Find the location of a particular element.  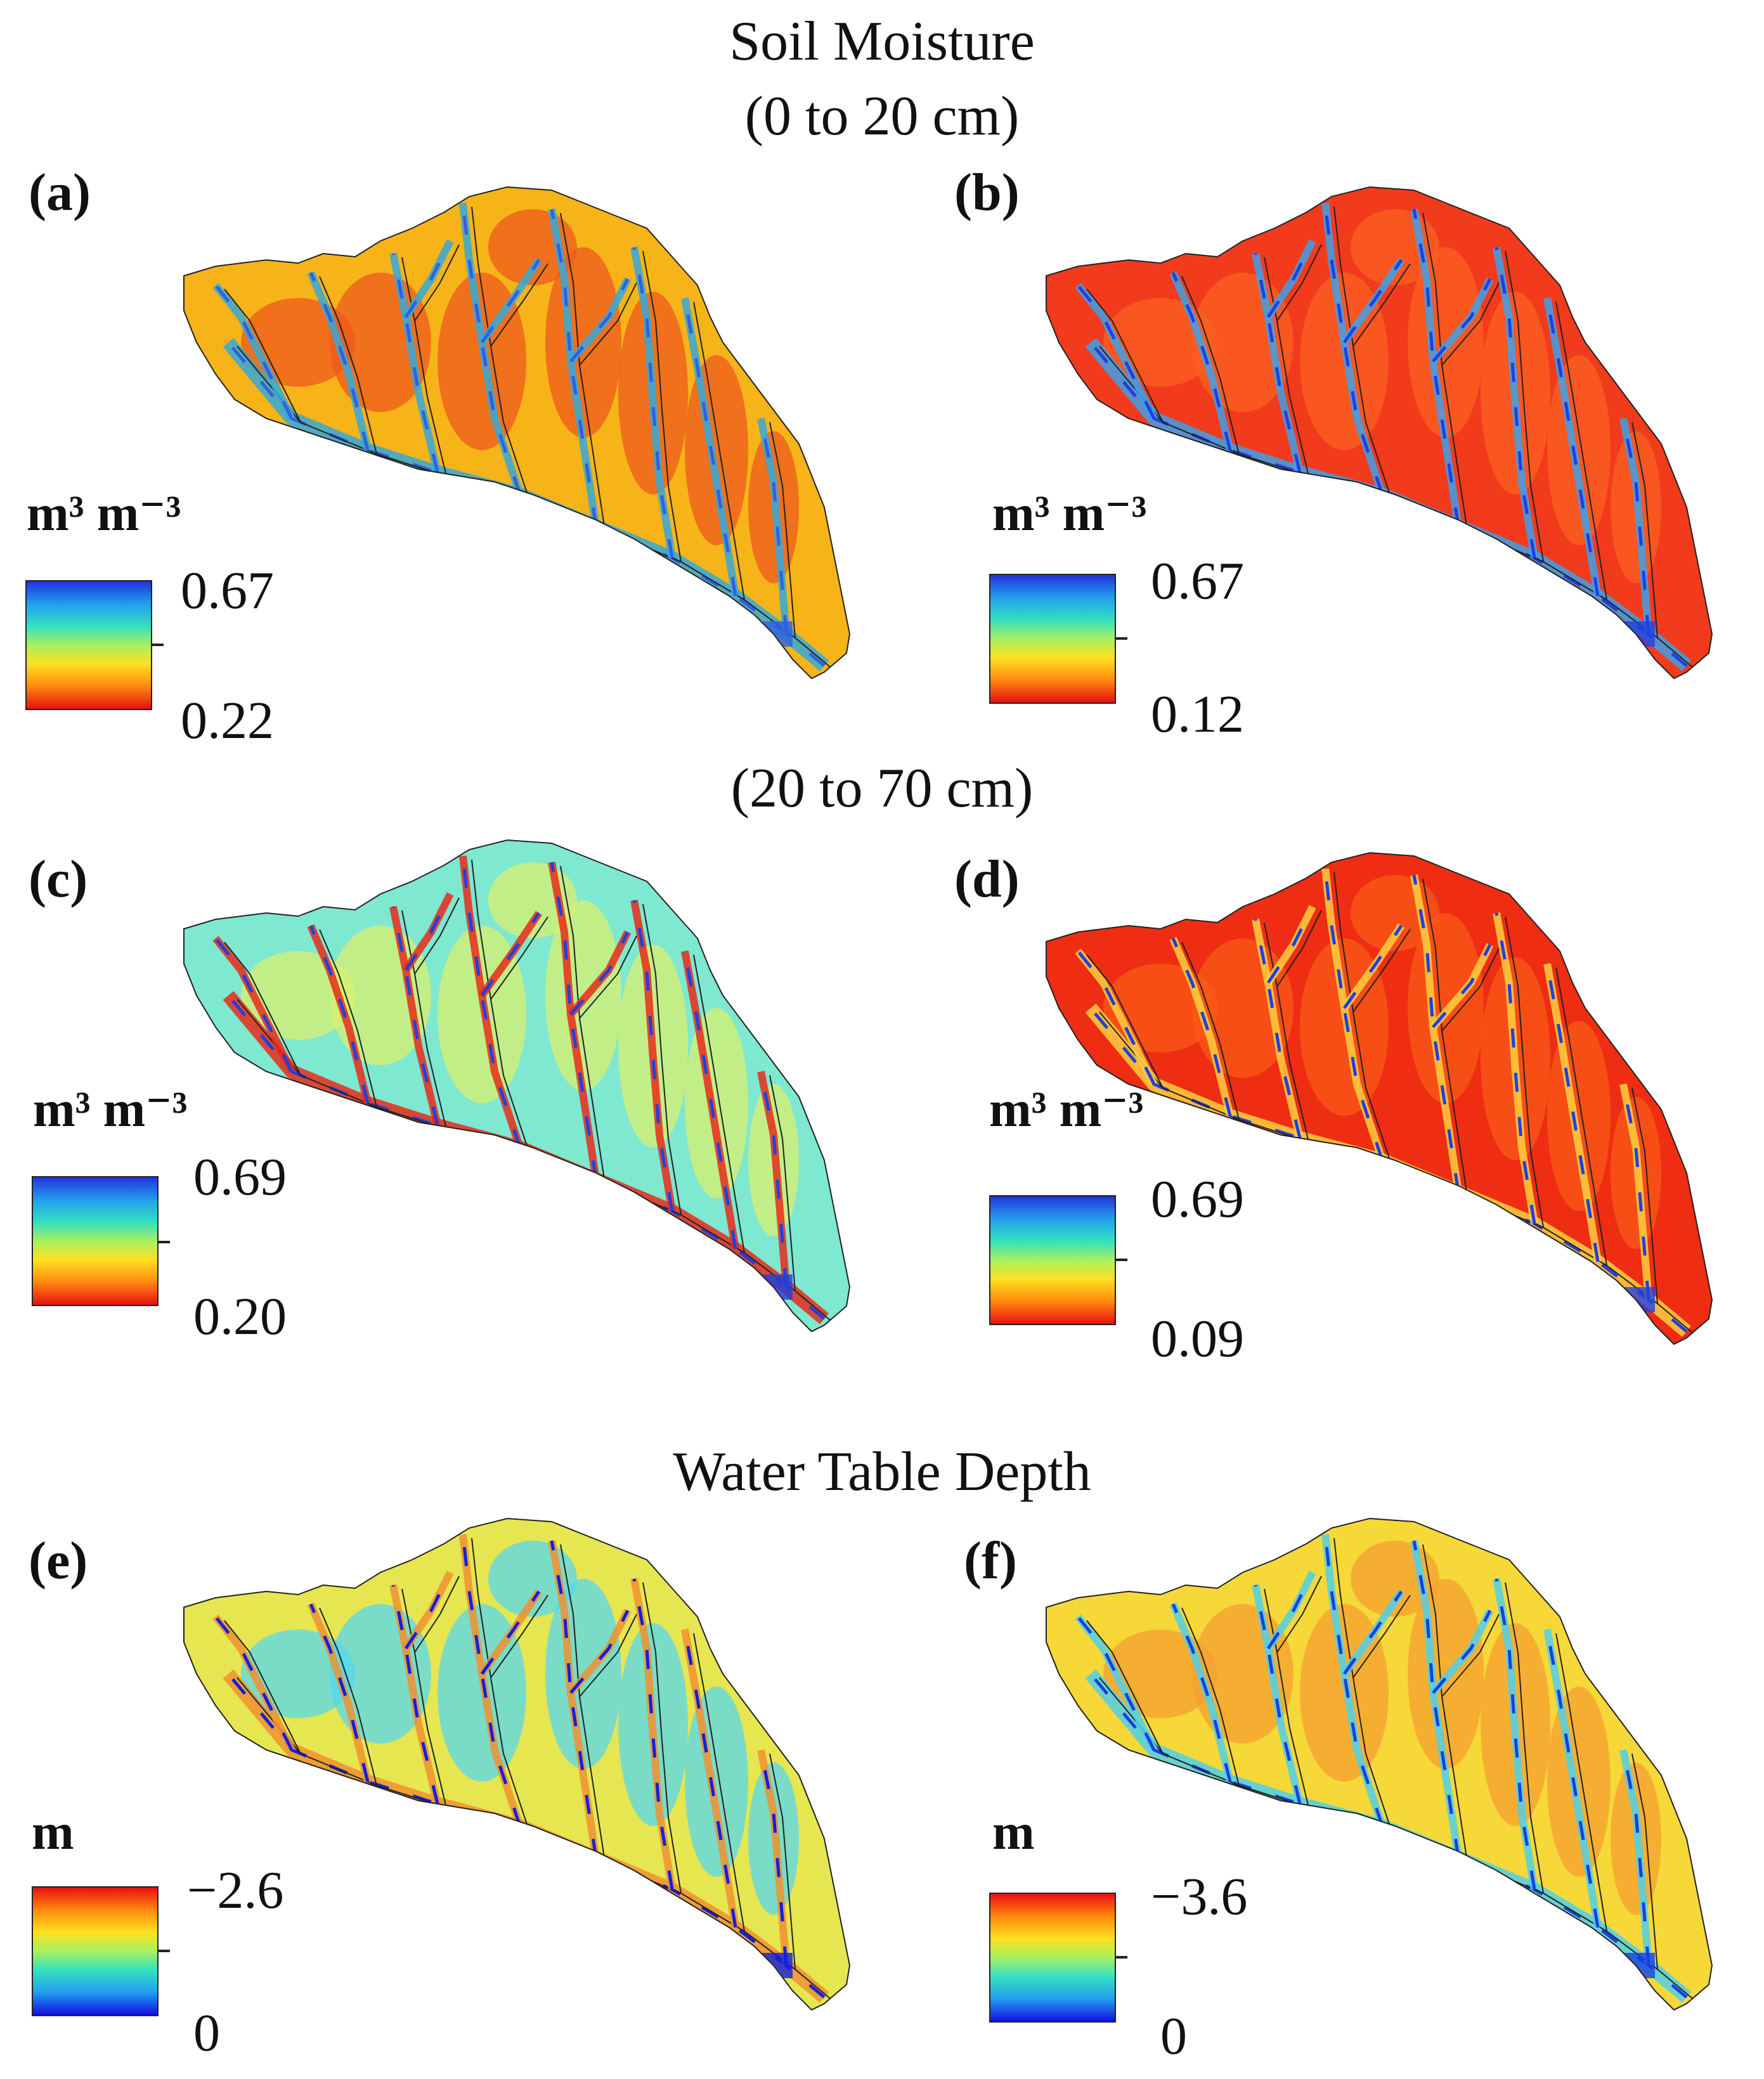

water-table-title: Water Table Depth is located at coordinates (882, 1472).